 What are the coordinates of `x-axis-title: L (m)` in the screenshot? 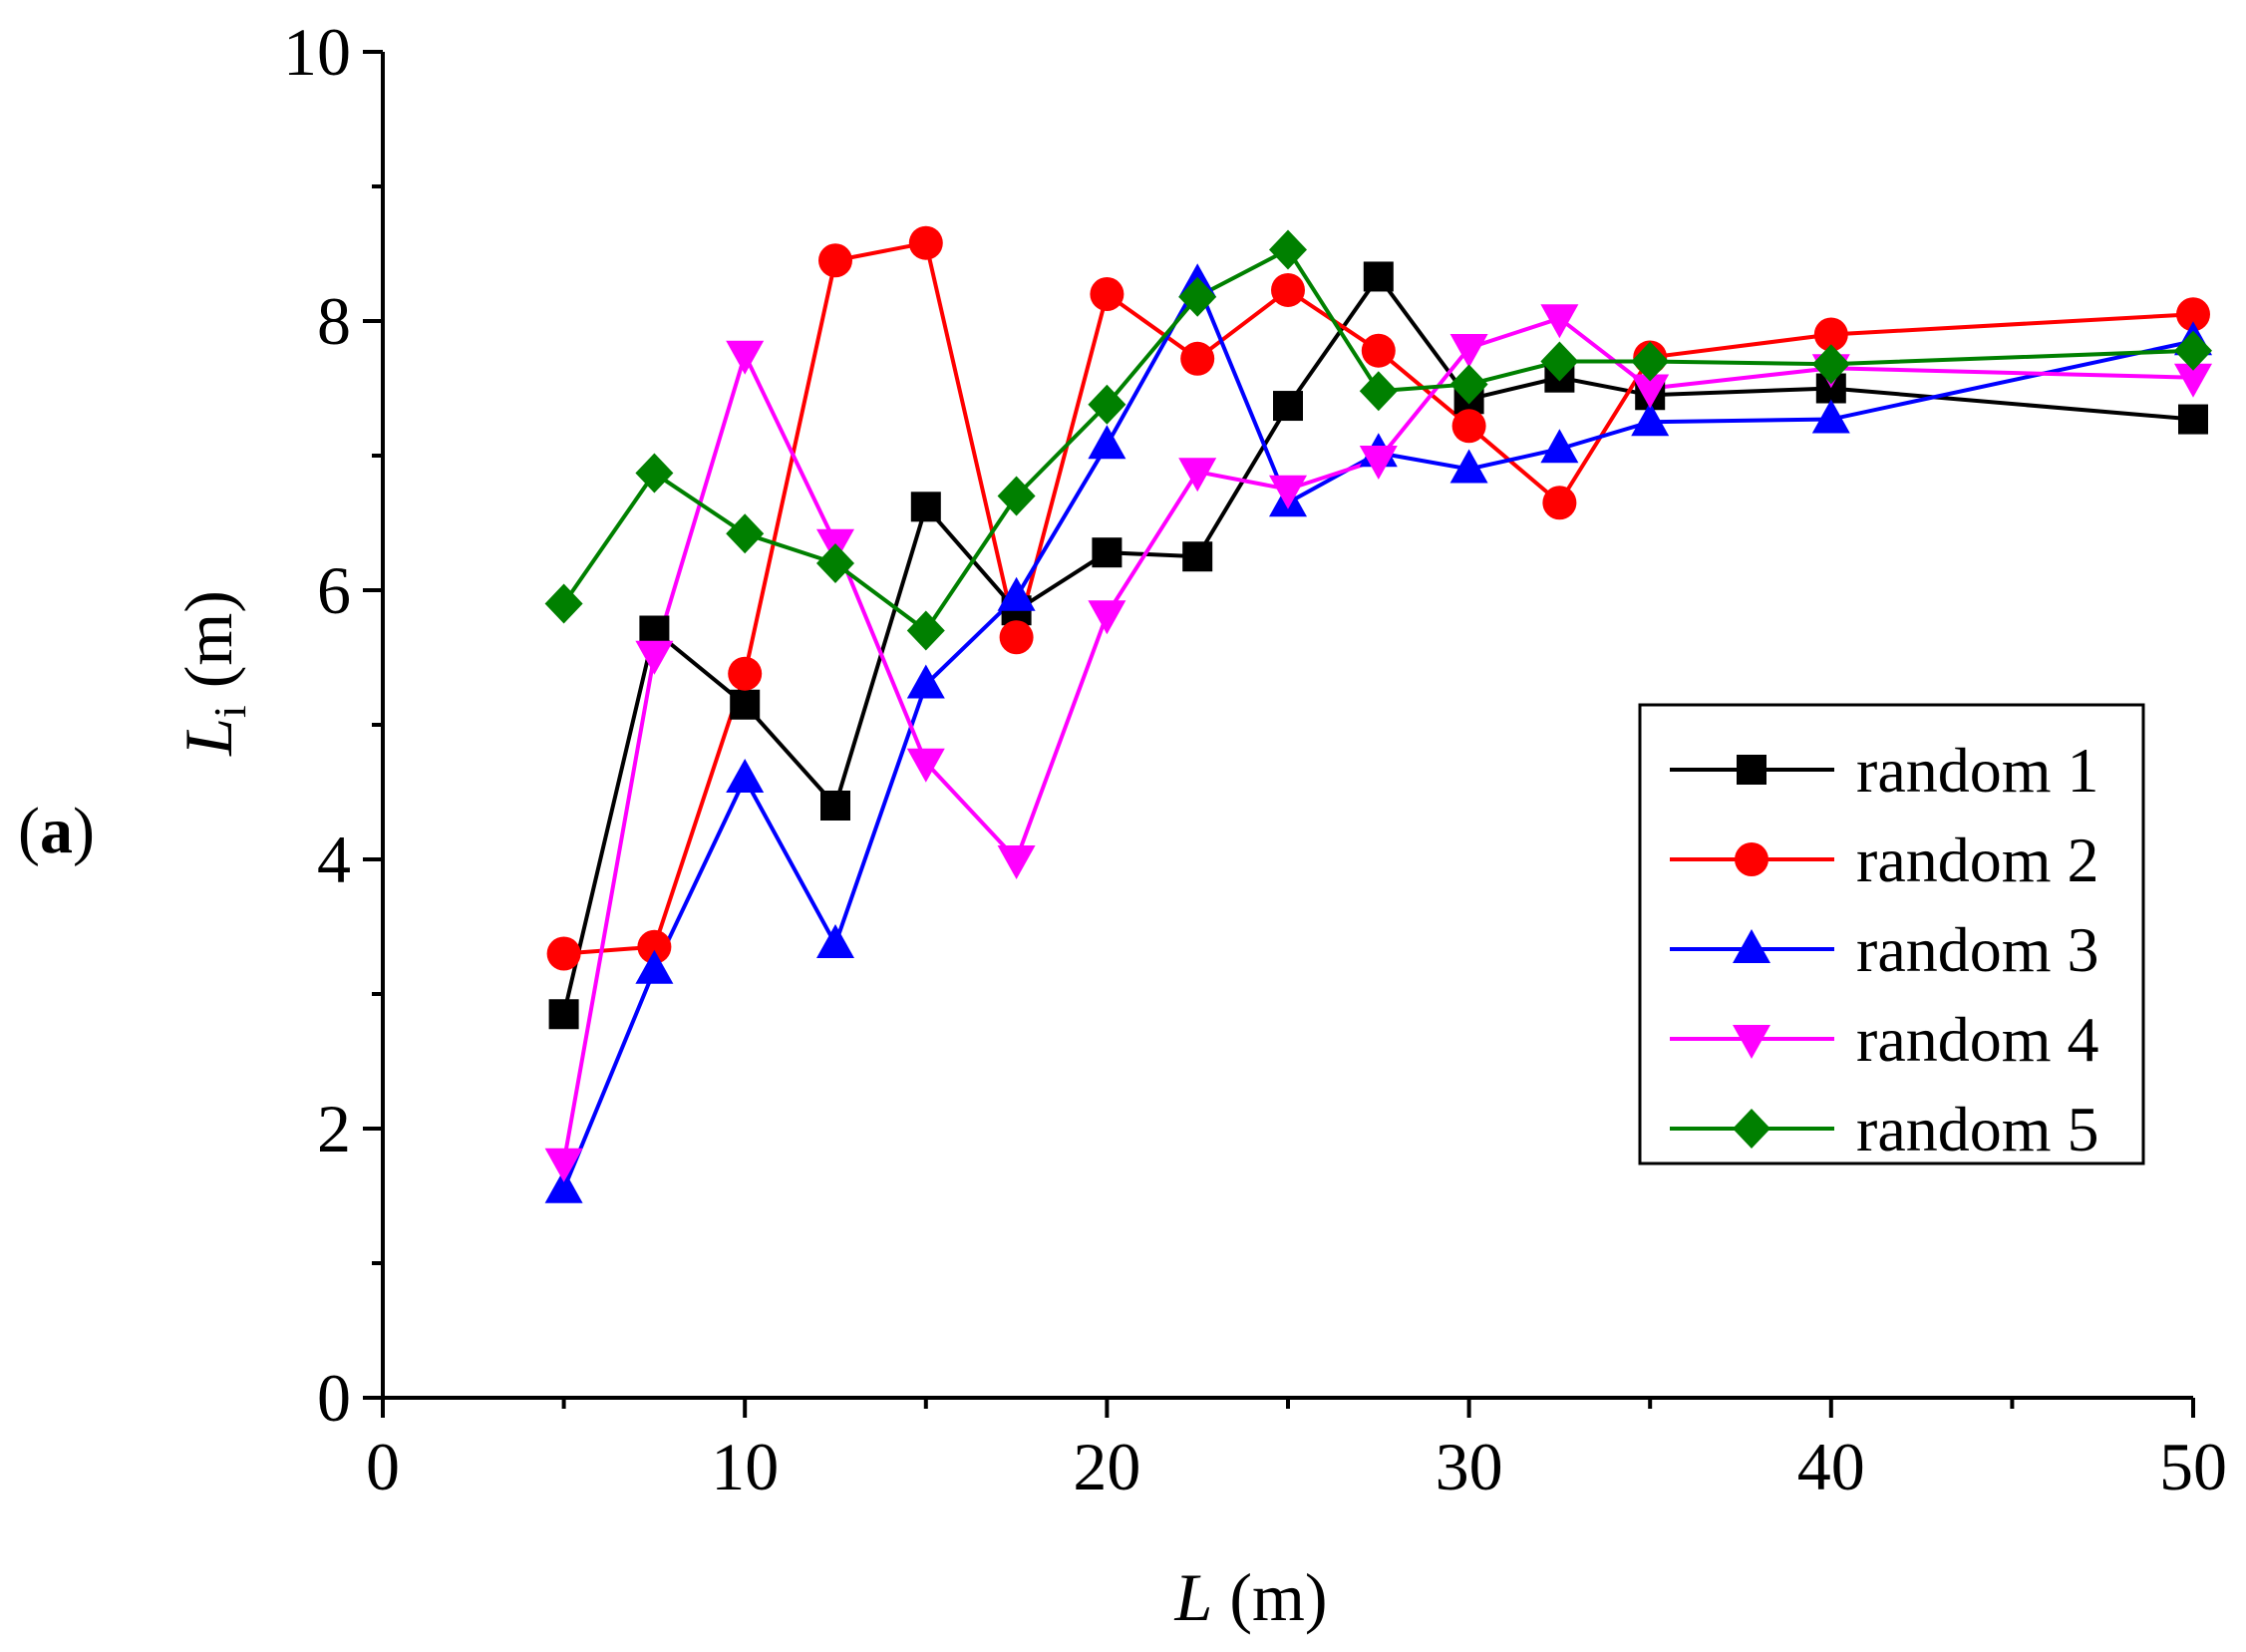 It's located at (1250, 1597).